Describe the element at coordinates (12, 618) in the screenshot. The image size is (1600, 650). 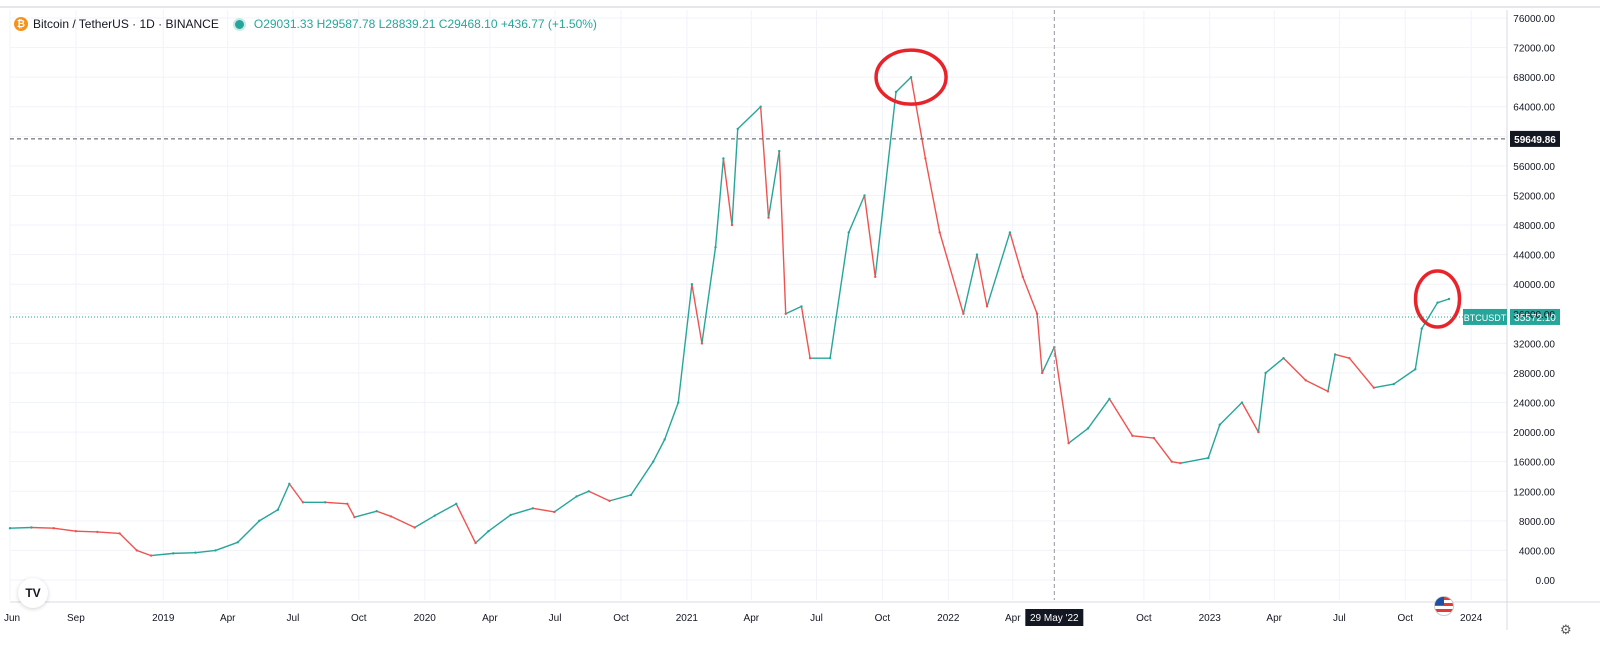
I see `x-tick-label: Jun` at that location.